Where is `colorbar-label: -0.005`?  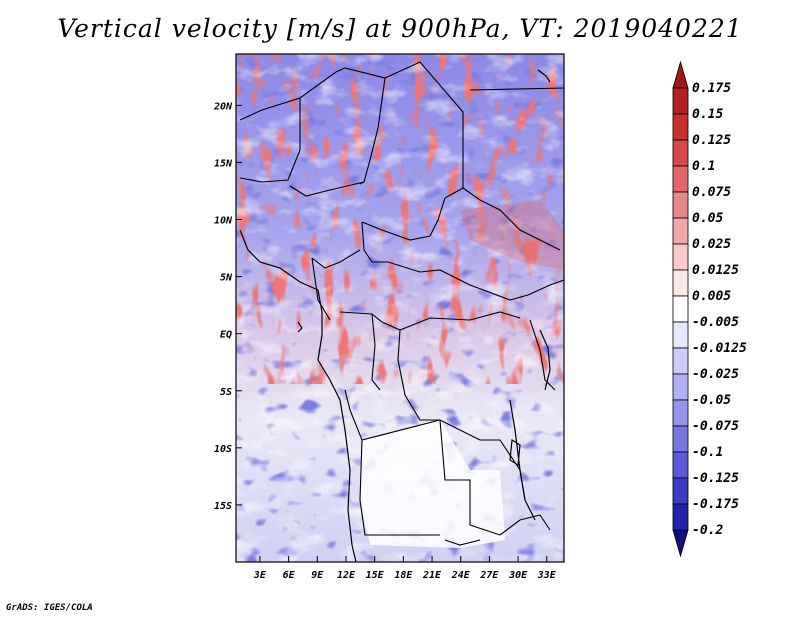 colorbar-label: -0.005 is located at coordinates (715, 322).